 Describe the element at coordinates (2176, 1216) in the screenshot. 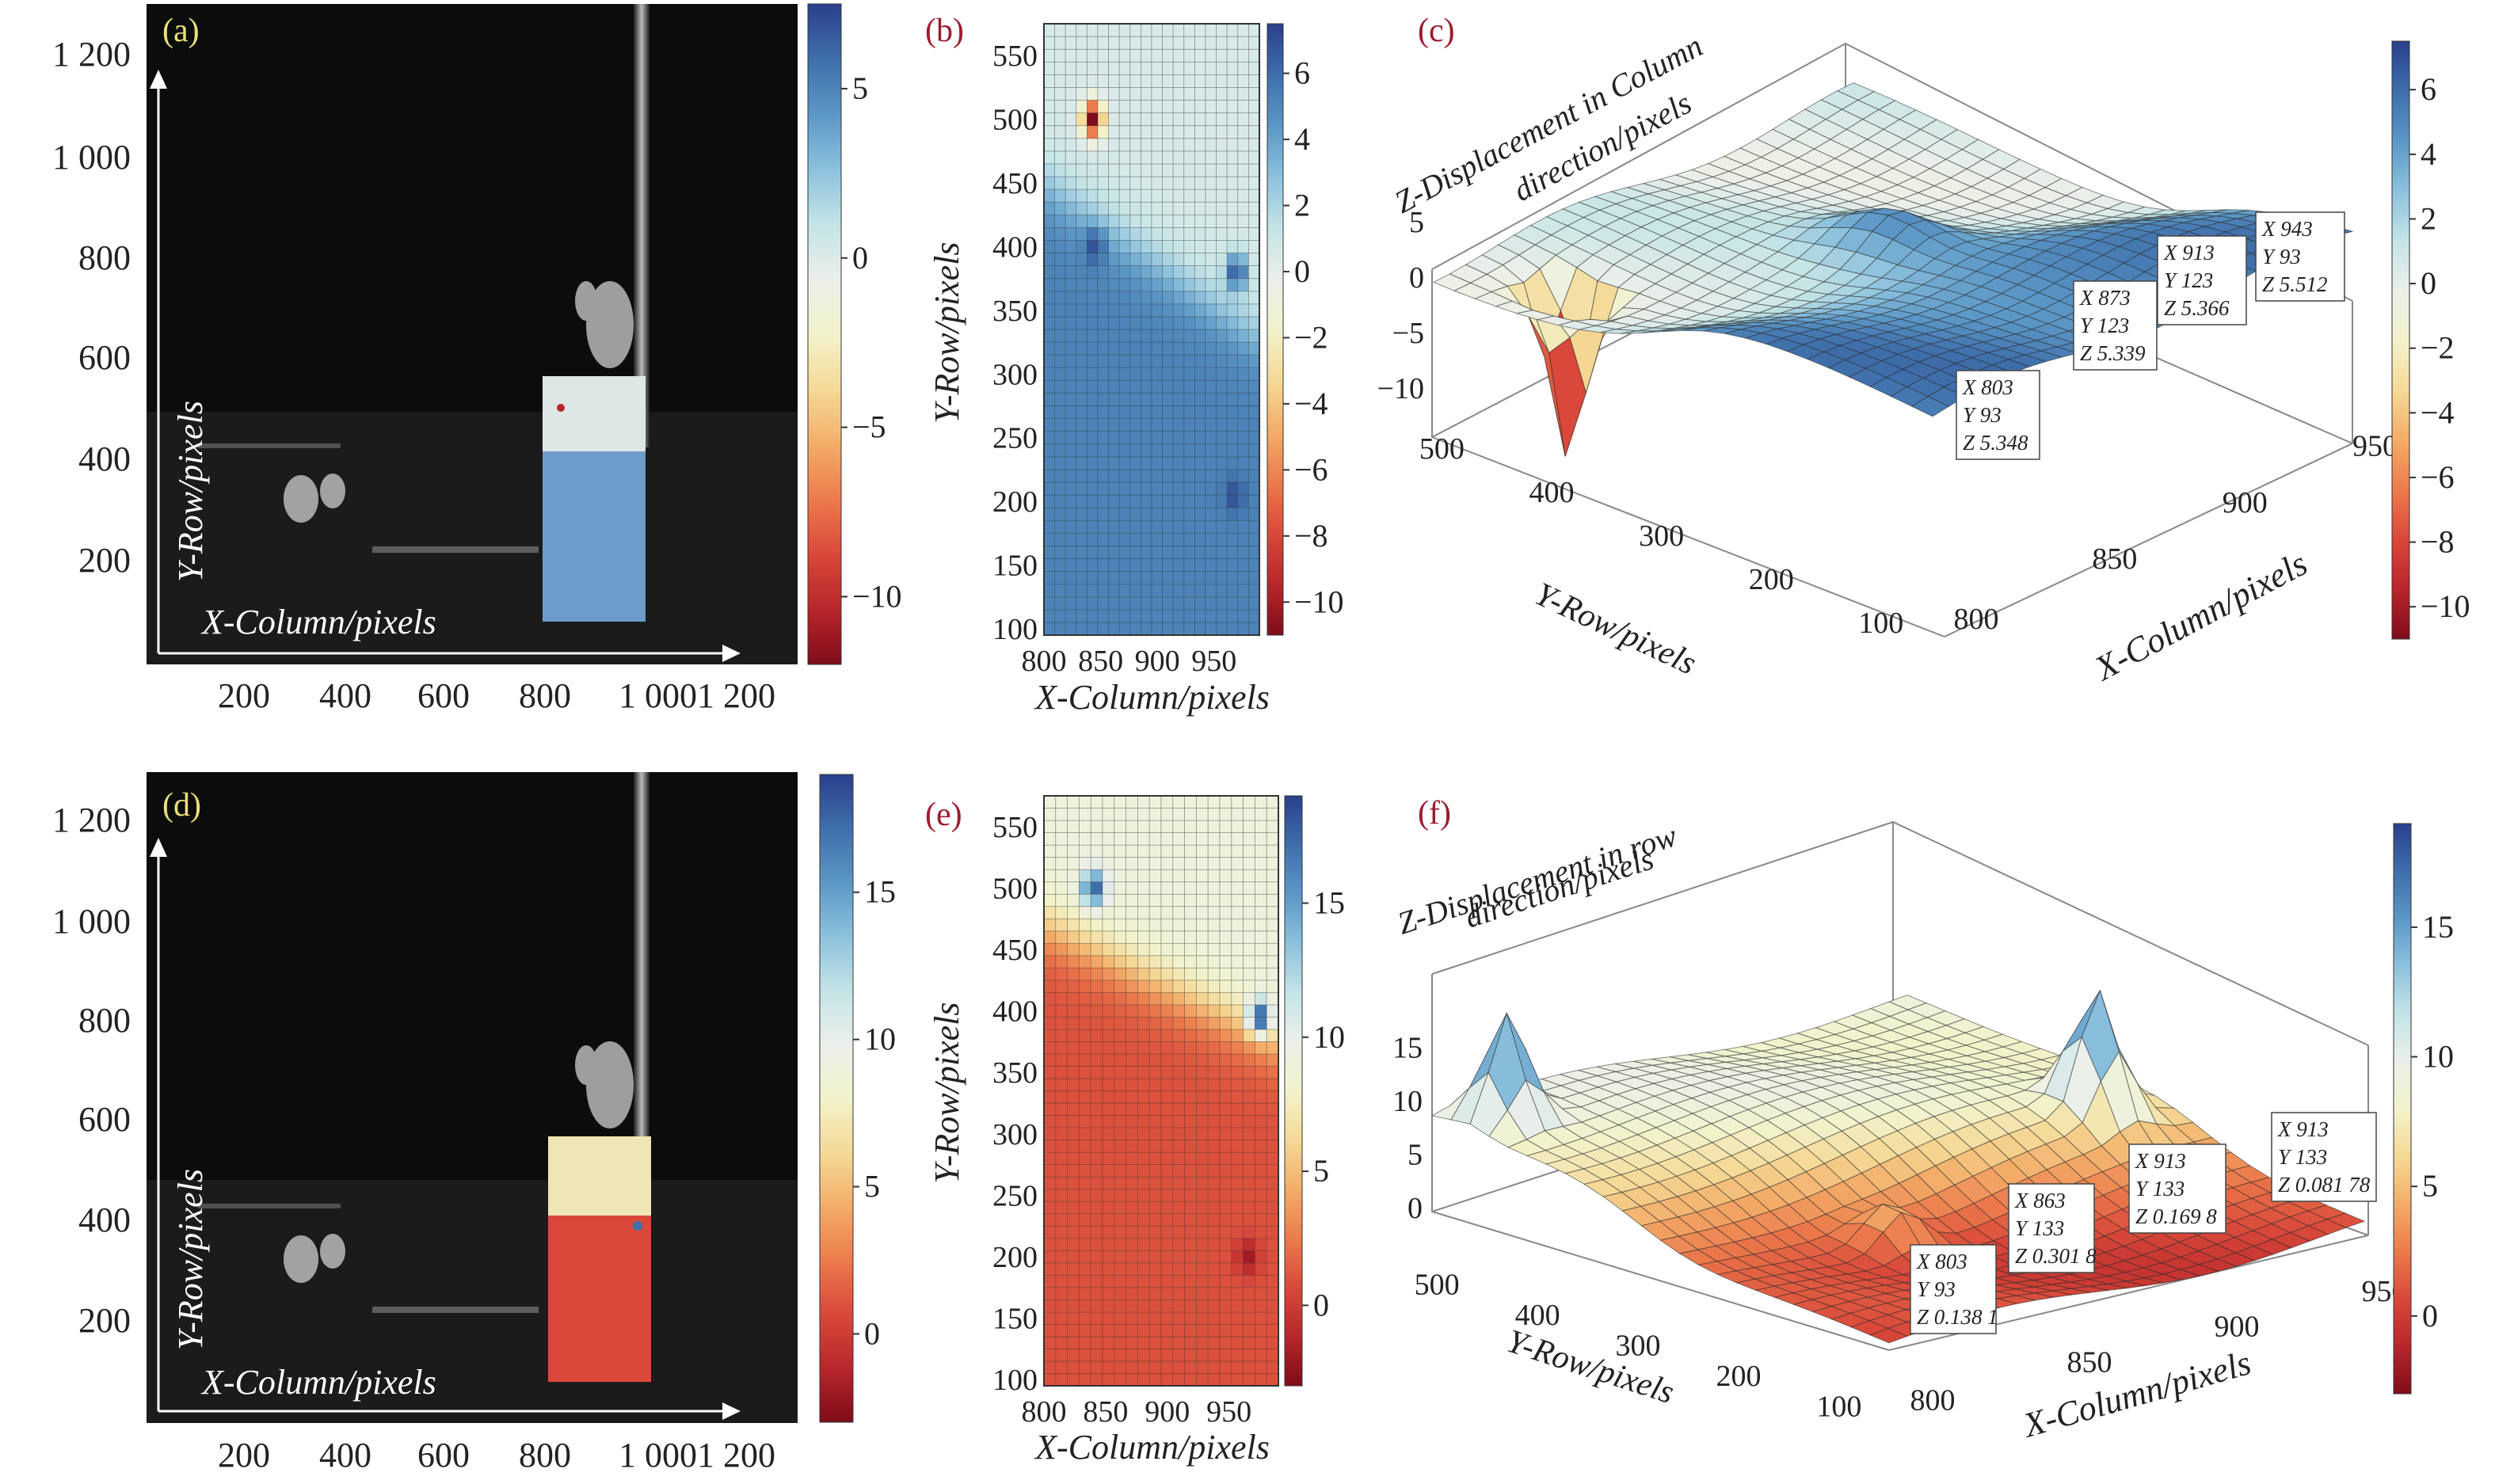

I see `datatip-z: Z 0.169 8` at that location.